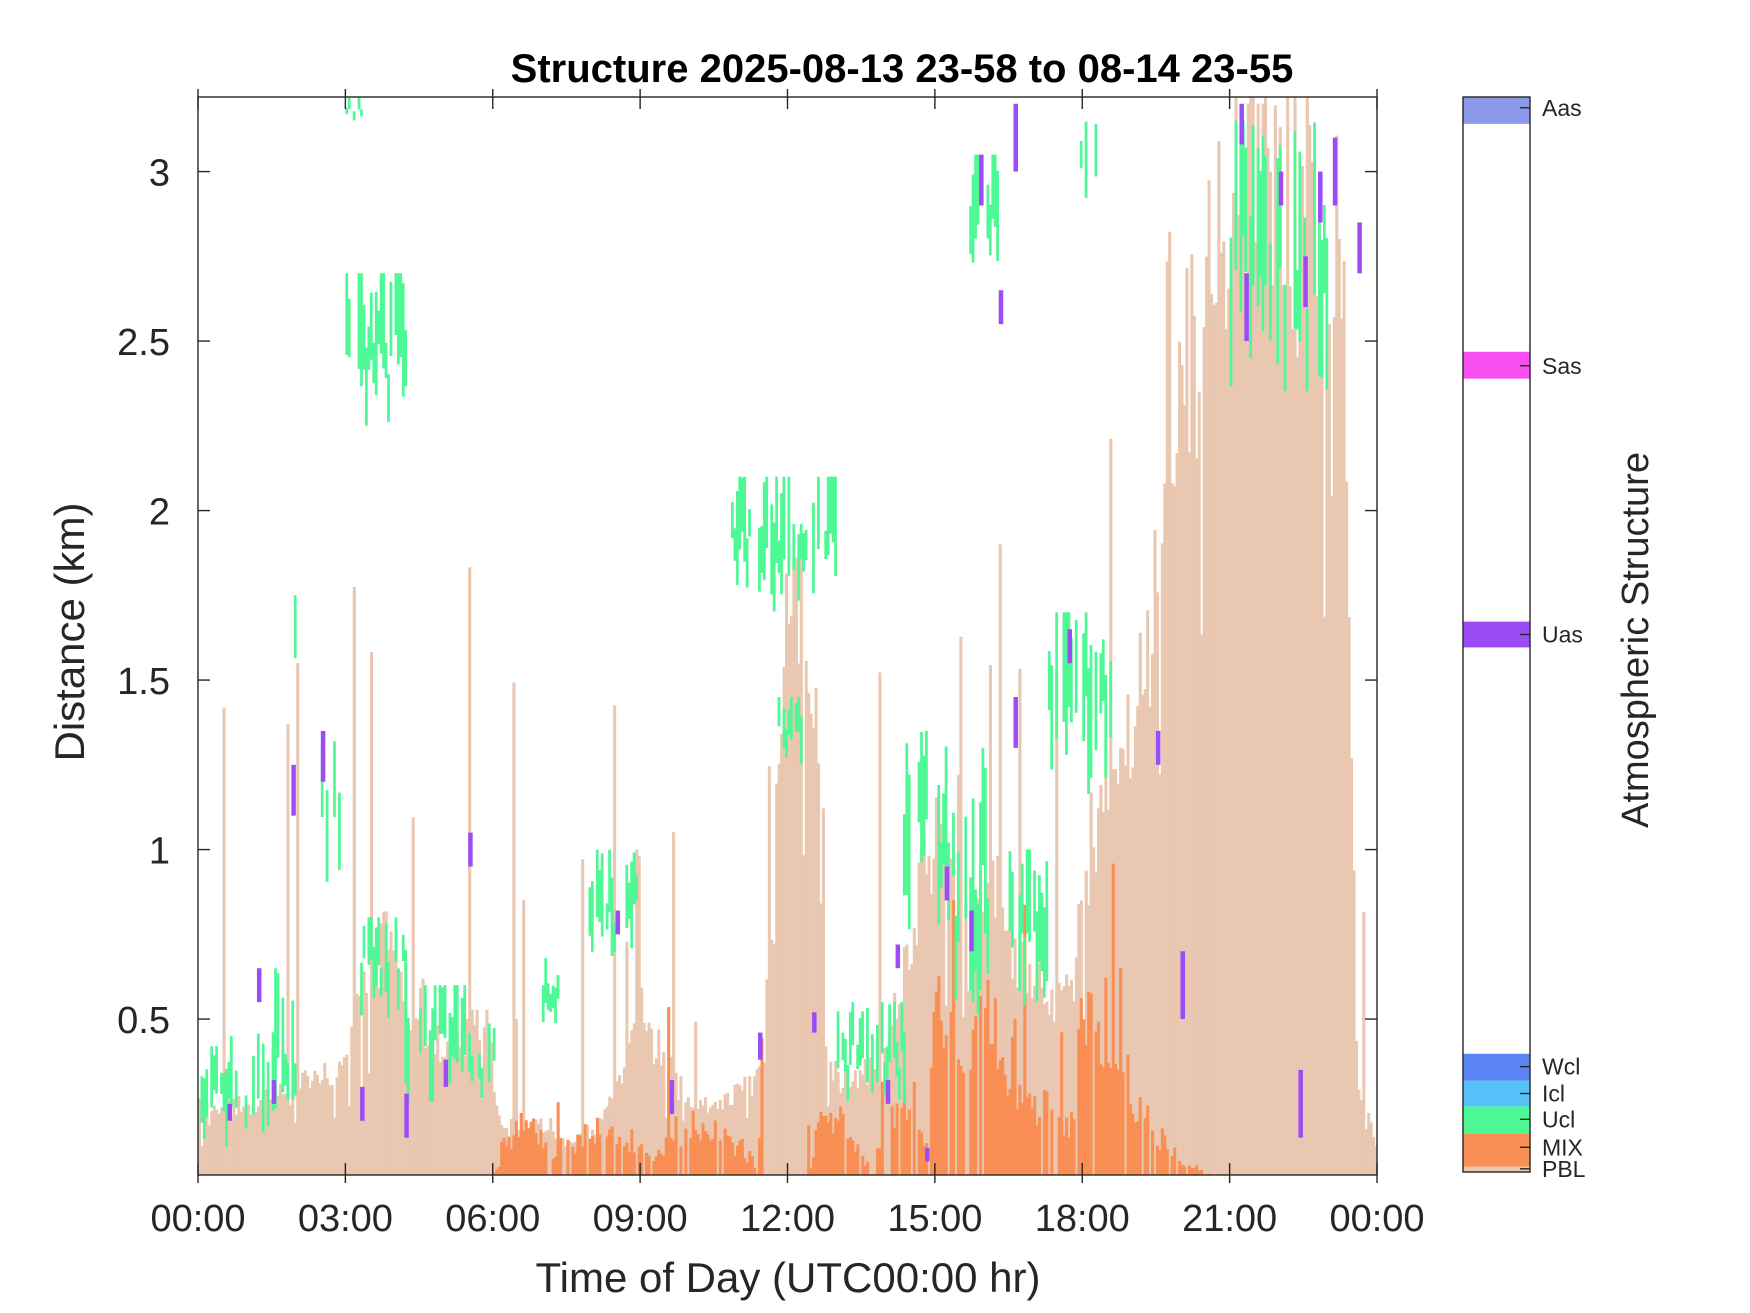  I want to click on colorbar-band-aas, so click(1496, 110).